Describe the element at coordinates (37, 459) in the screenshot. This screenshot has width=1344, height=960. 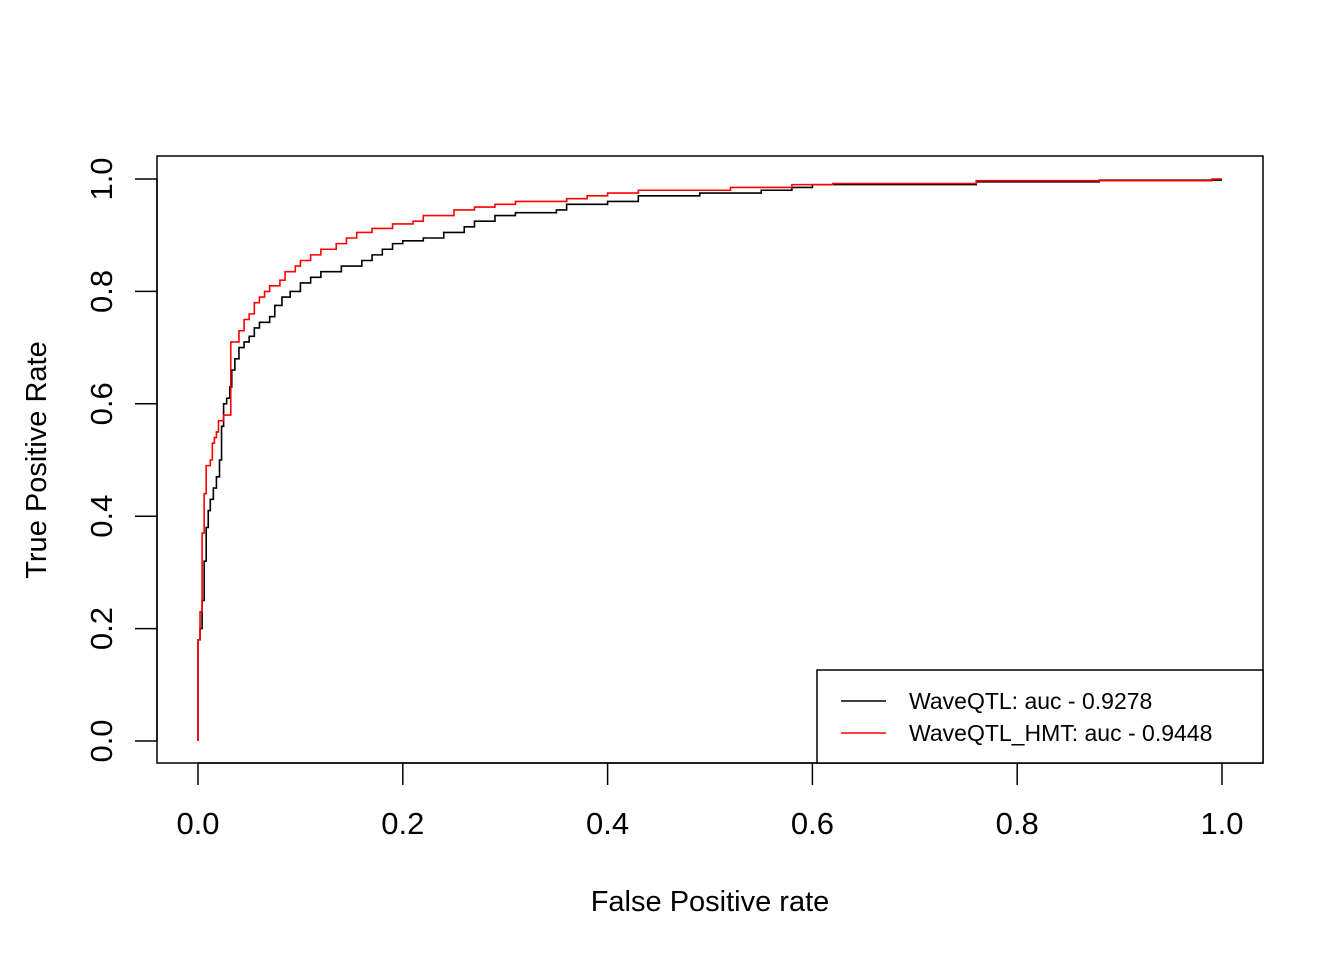
I see `y-axis-label: True Positive Rate` at that location.